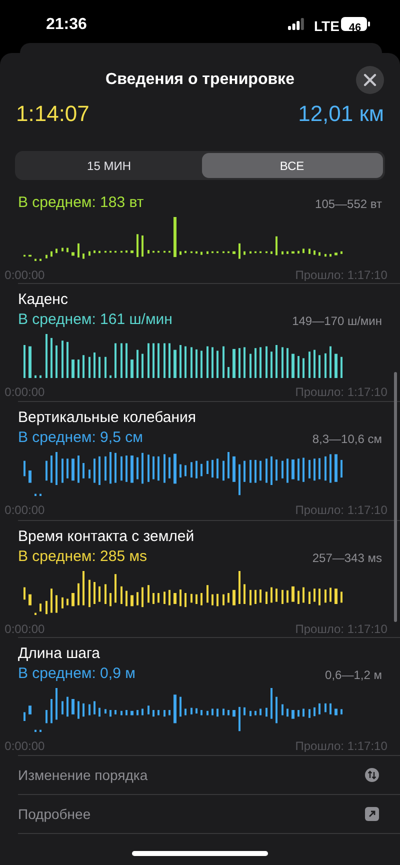 The height and width of the screenshot is (865, 400). Describe the element at coordinates (66, 25) in the screenshot. I see `text: 21:36` at that location.